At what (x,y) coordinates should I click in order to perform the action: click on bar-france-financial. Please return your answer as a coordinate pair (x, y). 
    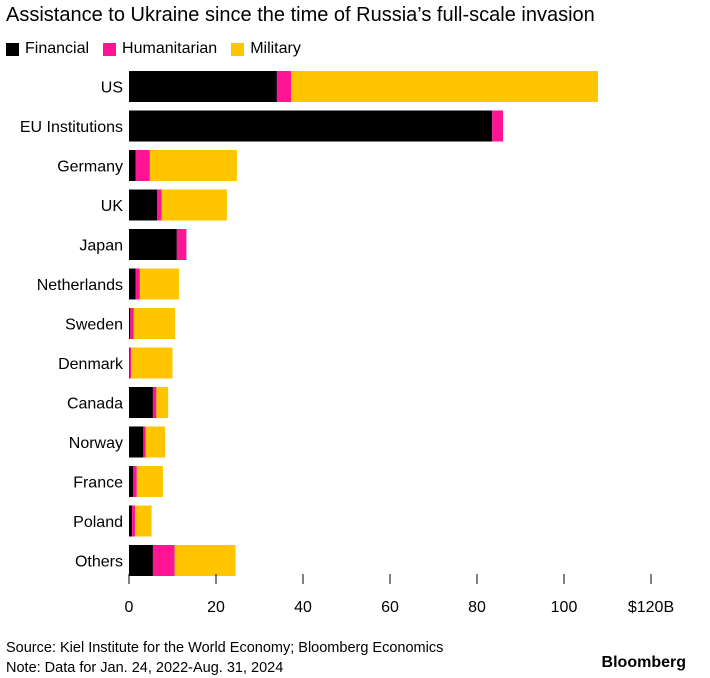
    Looking at the image, I should click on (131, 481).